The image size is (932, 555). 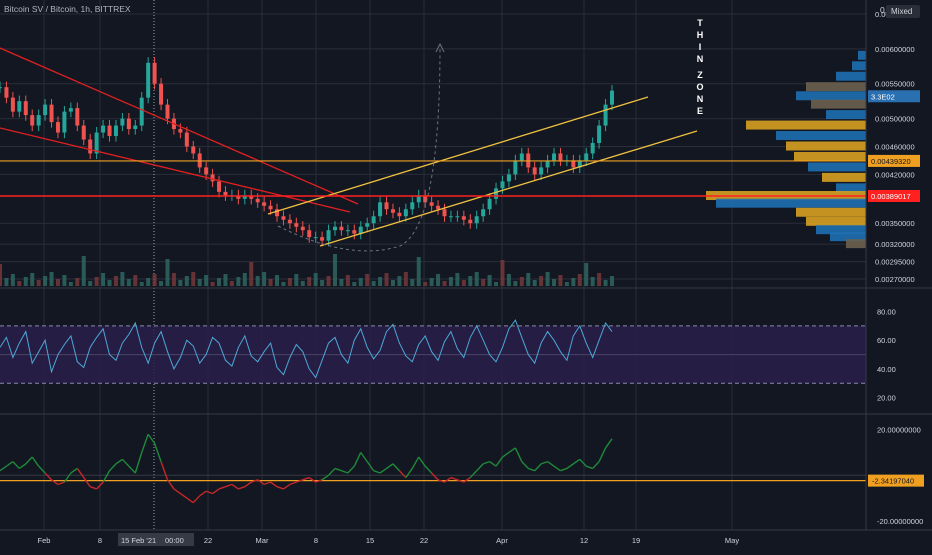 What do you see at coordinates (895, 119) in the screenshot?
I see `price-tick-label-3: 0.00500000` at bounding box center [895, 119].